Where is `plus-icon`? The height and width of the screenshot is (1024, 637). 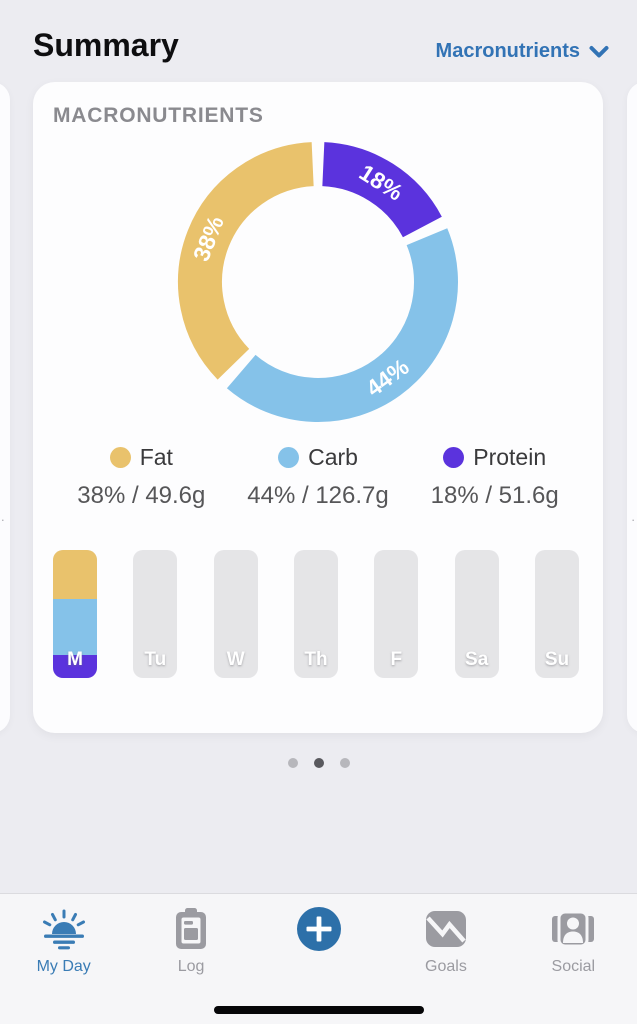 plus-icon is located at coordinates (319, 929).